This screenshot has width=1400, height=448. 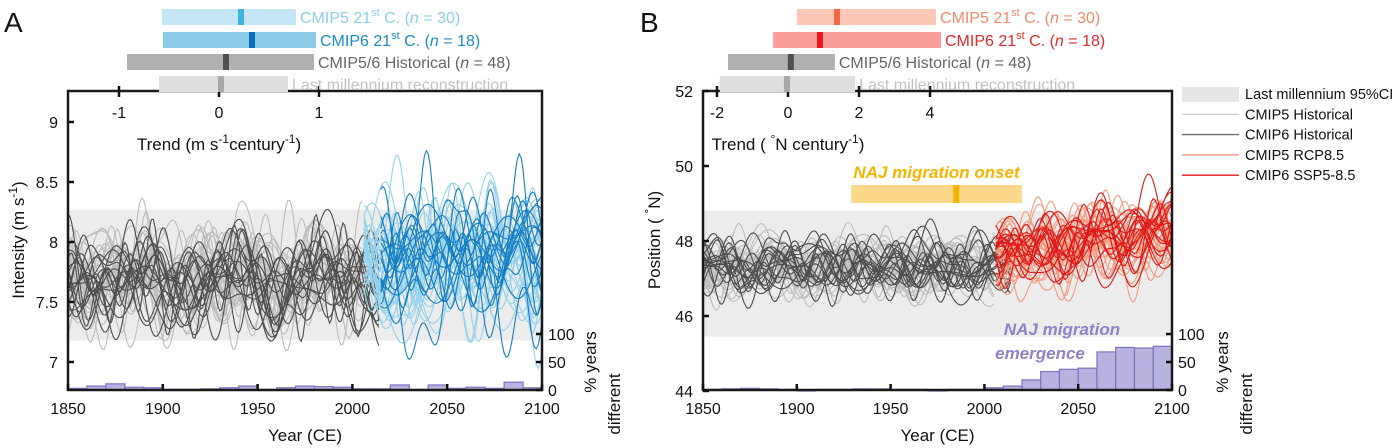 What do you see at coordinates (53, 123) in the screenshot?
I see `y-tick-label: 9` at bounding box center [53, 123].